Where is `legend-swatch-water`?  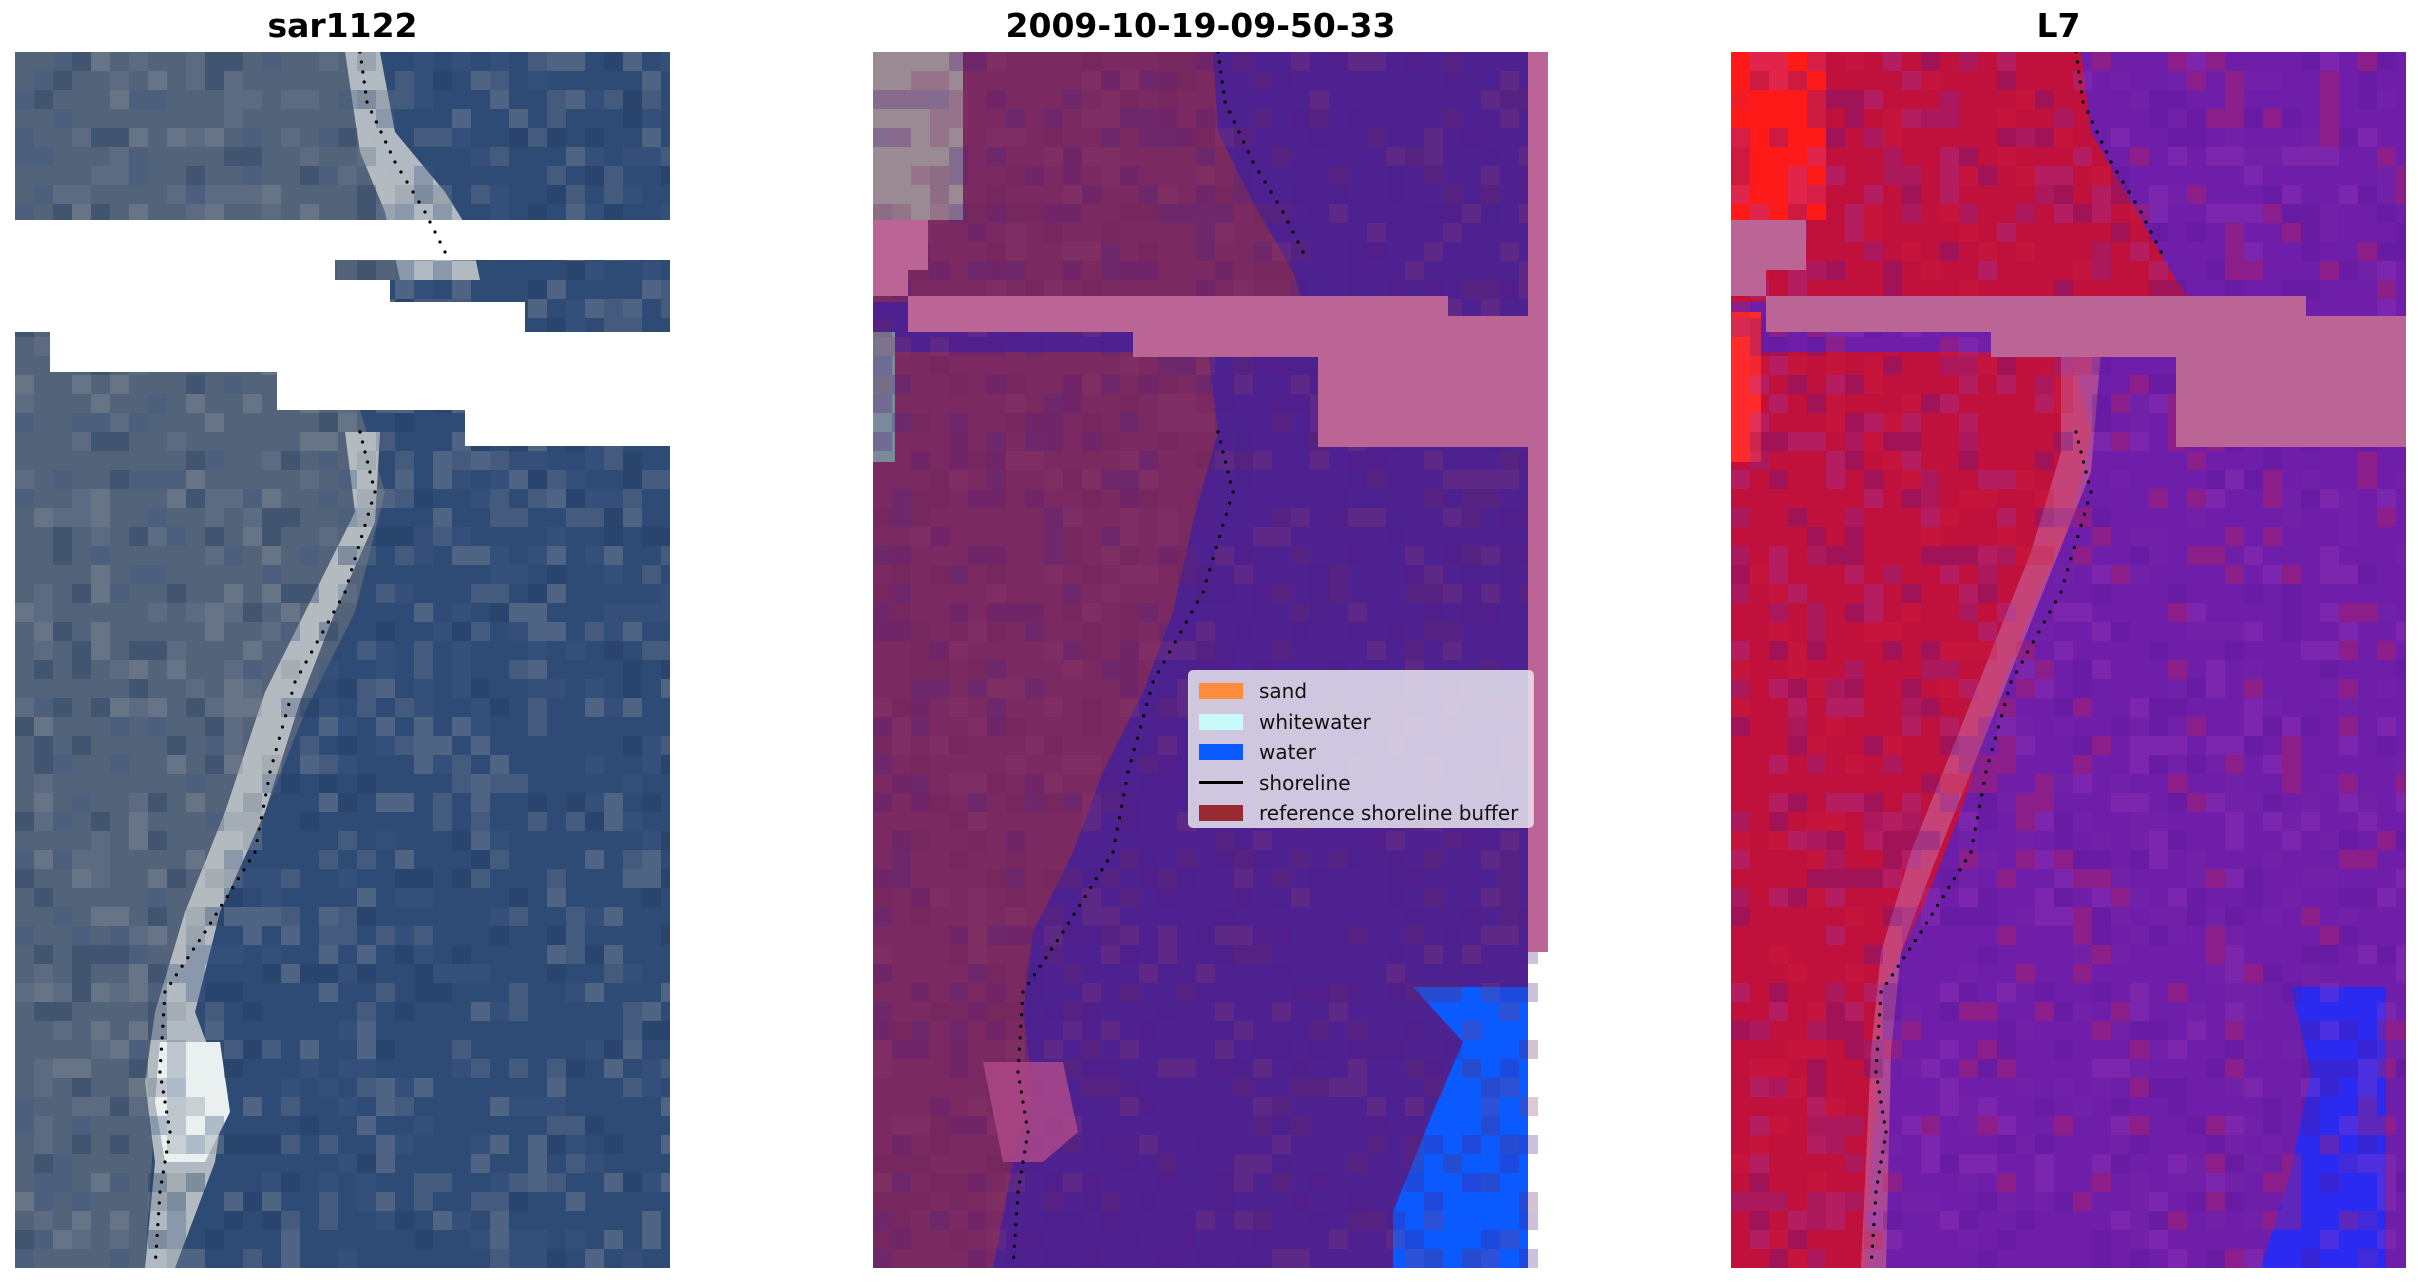
legend-swatch-water is located at coordinates (1221, 752).